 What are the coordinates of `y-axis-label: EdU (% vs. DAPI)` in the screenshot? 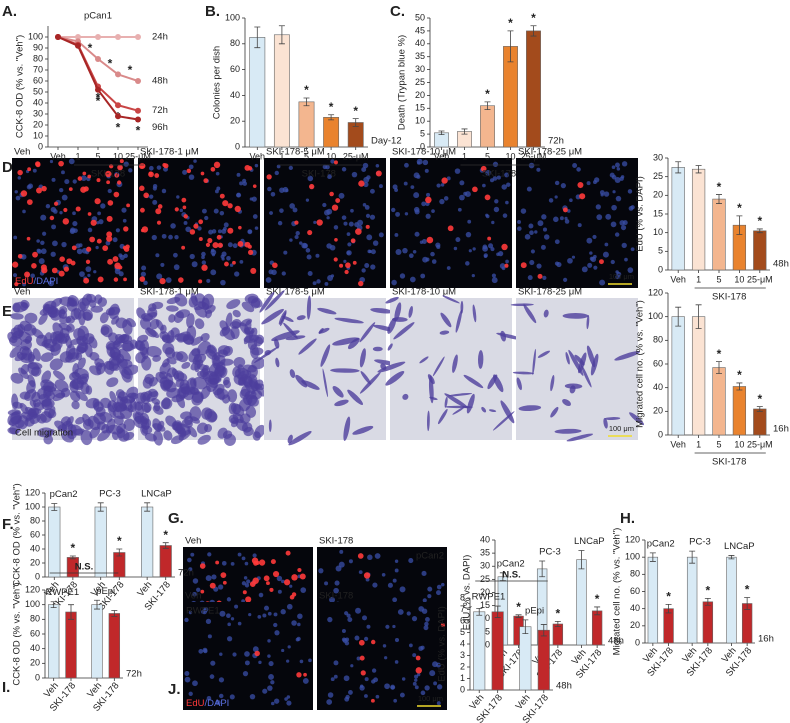 It's located at (640, 214).